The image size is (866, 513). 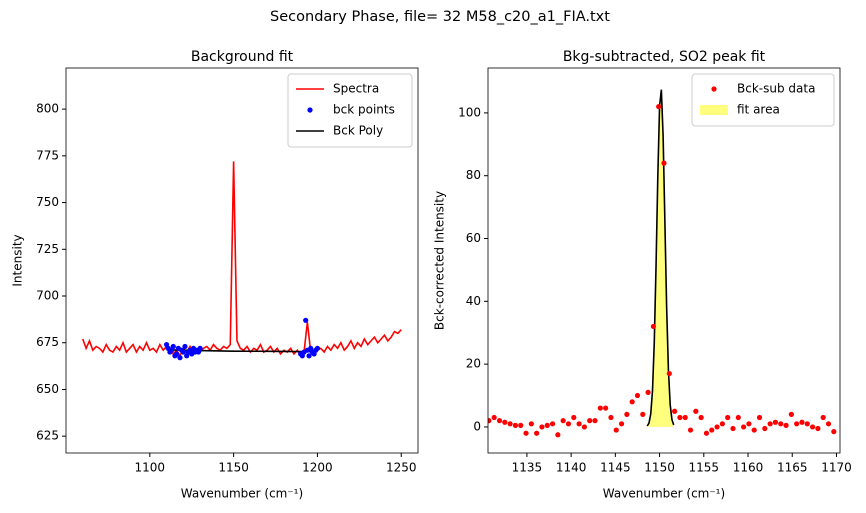 I want to click on legend-label: bck points, so click(x=364, y=110).